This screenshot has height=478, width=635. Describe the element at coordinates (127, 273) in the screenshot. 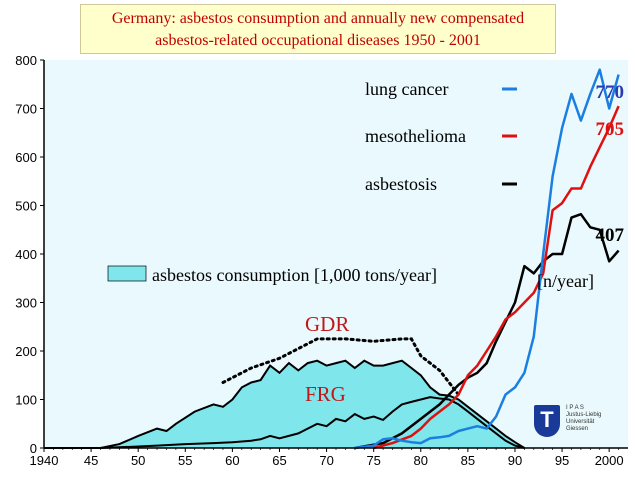

I see `legend-consumption-swatch` at that location.